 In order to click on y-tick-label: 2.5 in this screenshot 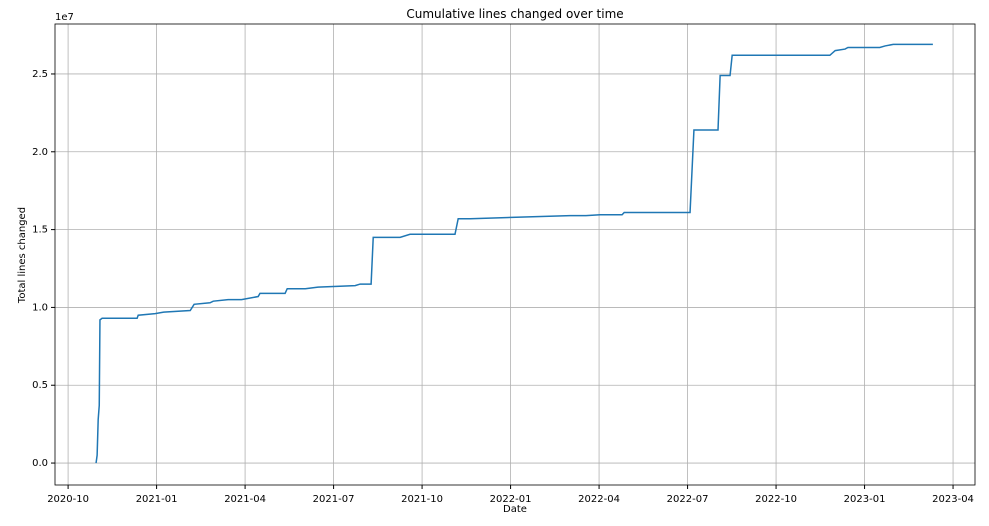, I will do `click(40, 74)`.